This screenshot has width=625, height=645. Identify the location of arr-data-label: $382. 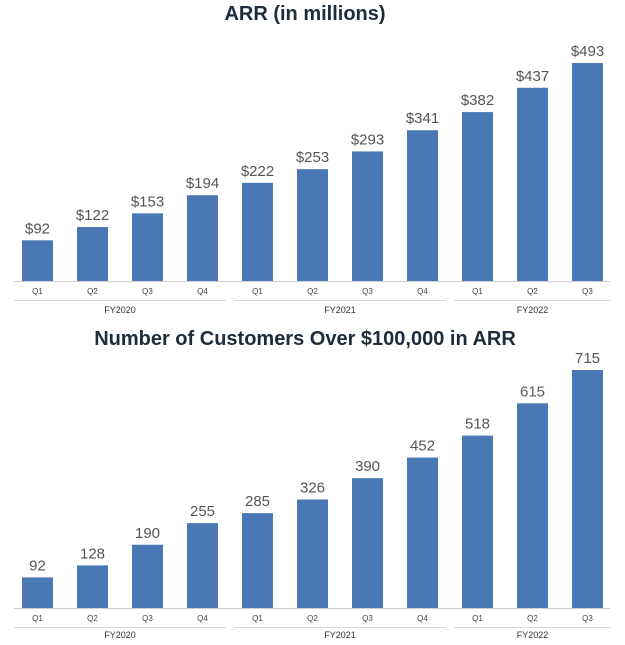
(477, 100).